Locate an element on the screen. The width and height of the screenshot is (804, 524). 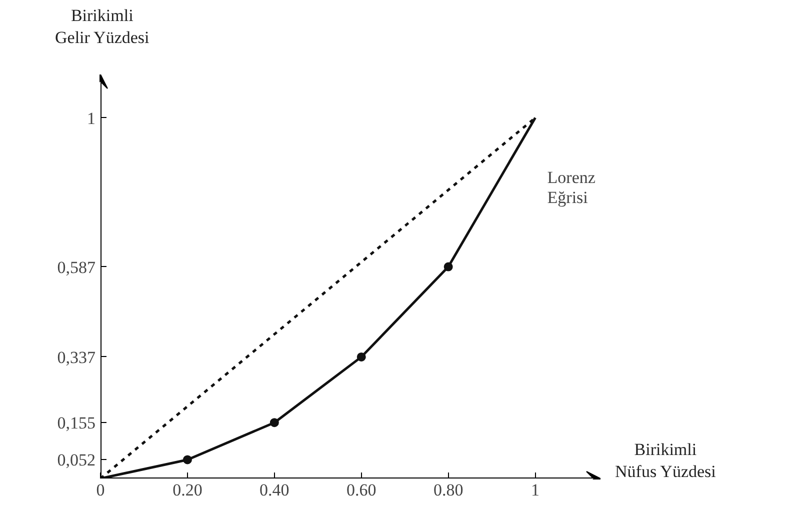
y-tick-label: 1 is located at coordinates (91, 118).